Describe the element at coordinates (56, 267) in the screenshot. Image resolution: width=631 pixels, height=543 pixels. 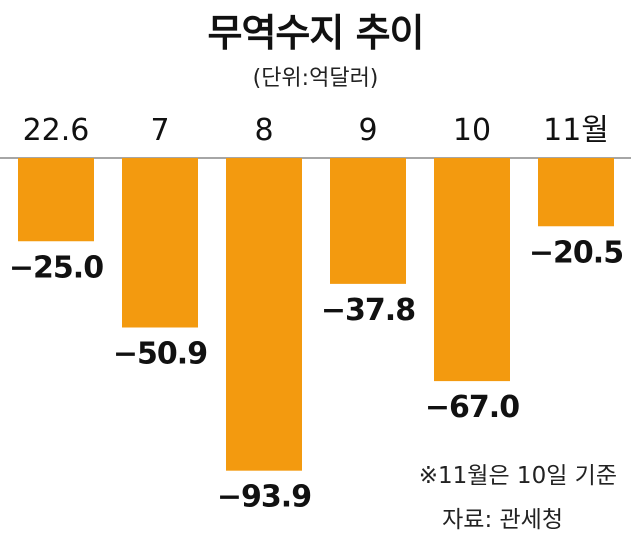
I see `value-label-0: −25.0` at that location.